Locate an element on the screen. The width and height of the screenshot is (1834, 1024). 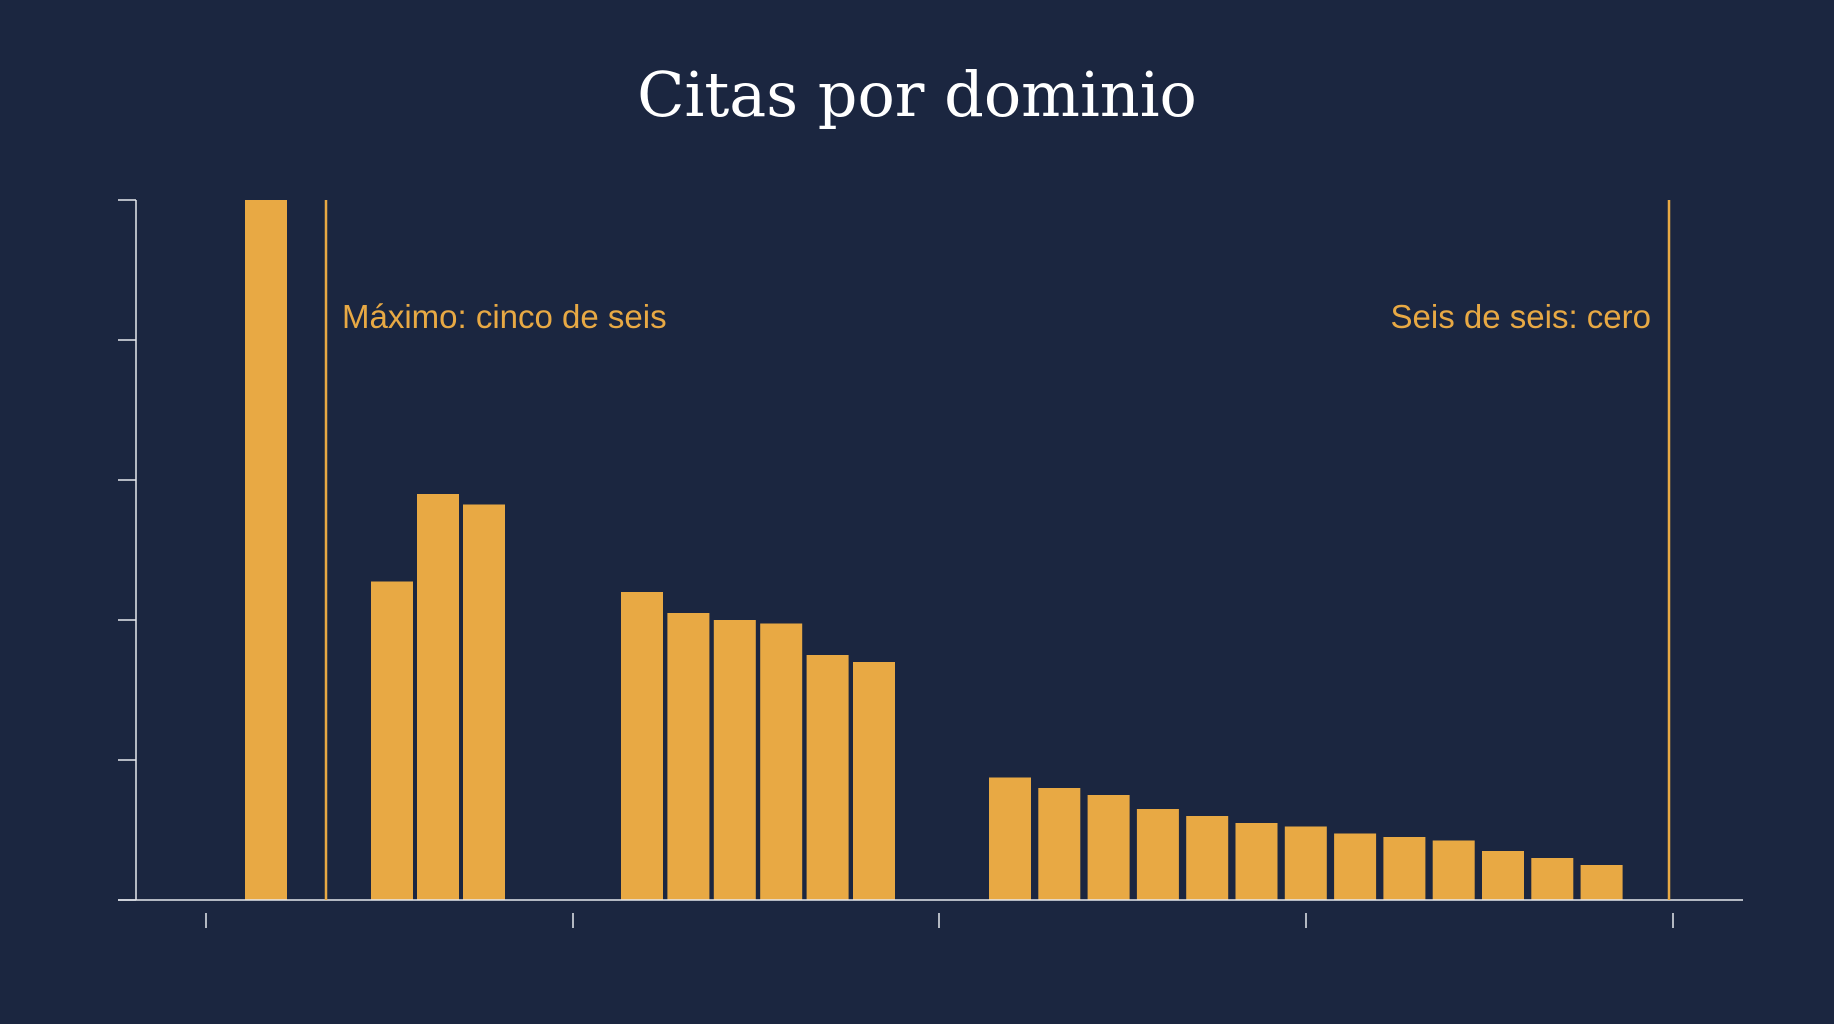
annotation-max-label: Máximo: cinco de seis is located at coordinates (504, 316).